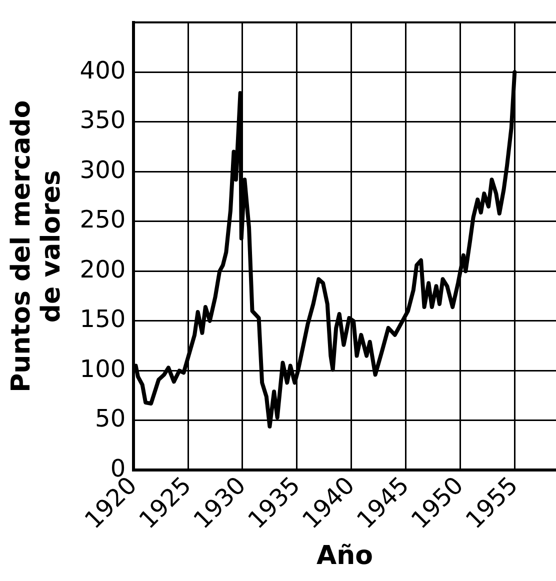 Image resolution: width=556 pixels, height=581 pixels. Describe the element at coordinates (103, 70) in the screenshot. I see `y-tick-label: 400` at that location.